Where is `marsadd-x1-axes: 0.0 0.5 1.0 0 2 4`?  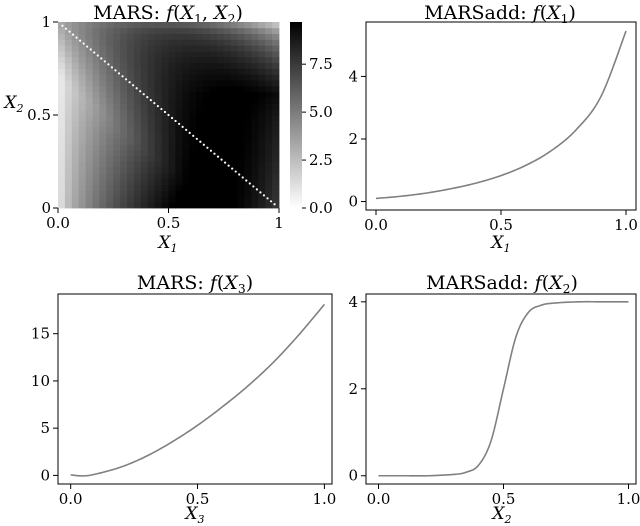 marsadd-x1-axes: 0.0 0.5 1.0 0 2 4 is located at coordinates (492, 150).